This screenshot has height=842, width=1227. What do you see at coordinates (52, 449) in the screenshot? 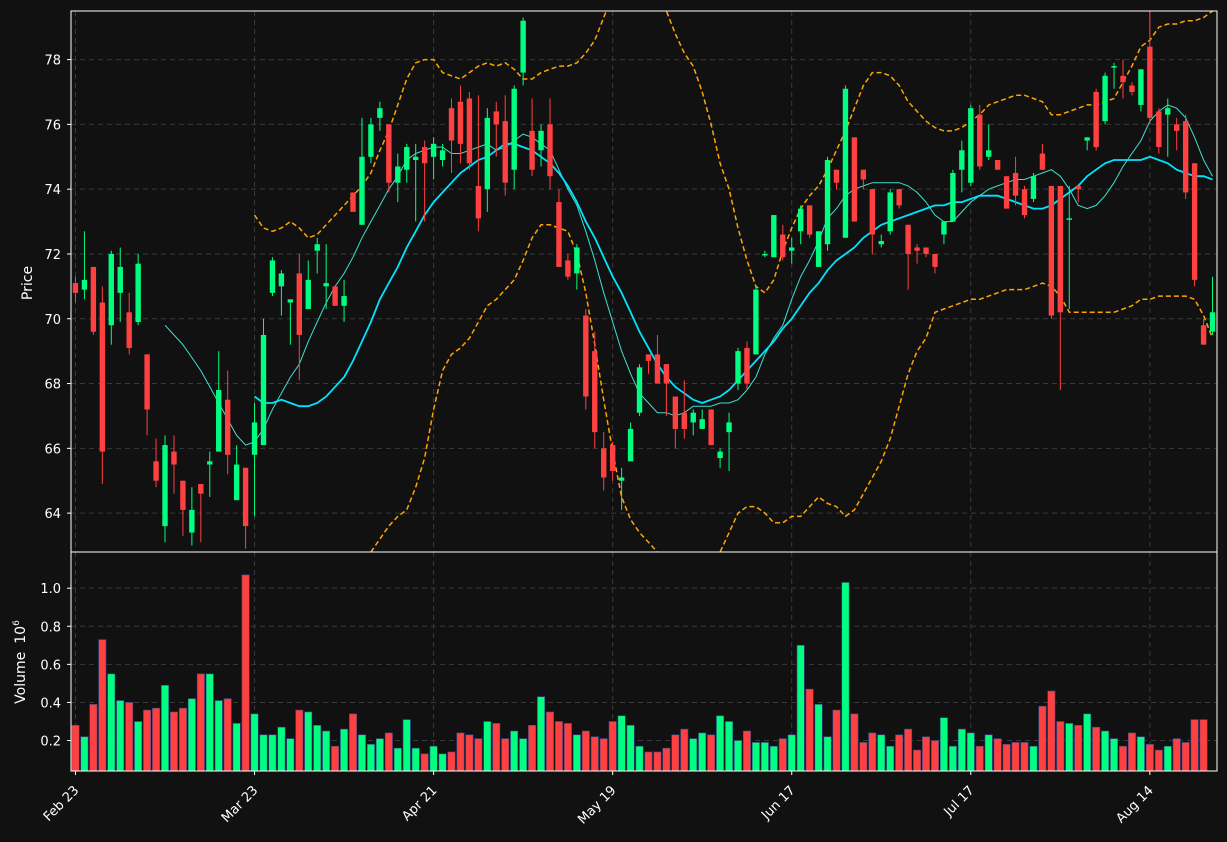
I see `price-tick-label: 66` at bounding box center [52, 449].